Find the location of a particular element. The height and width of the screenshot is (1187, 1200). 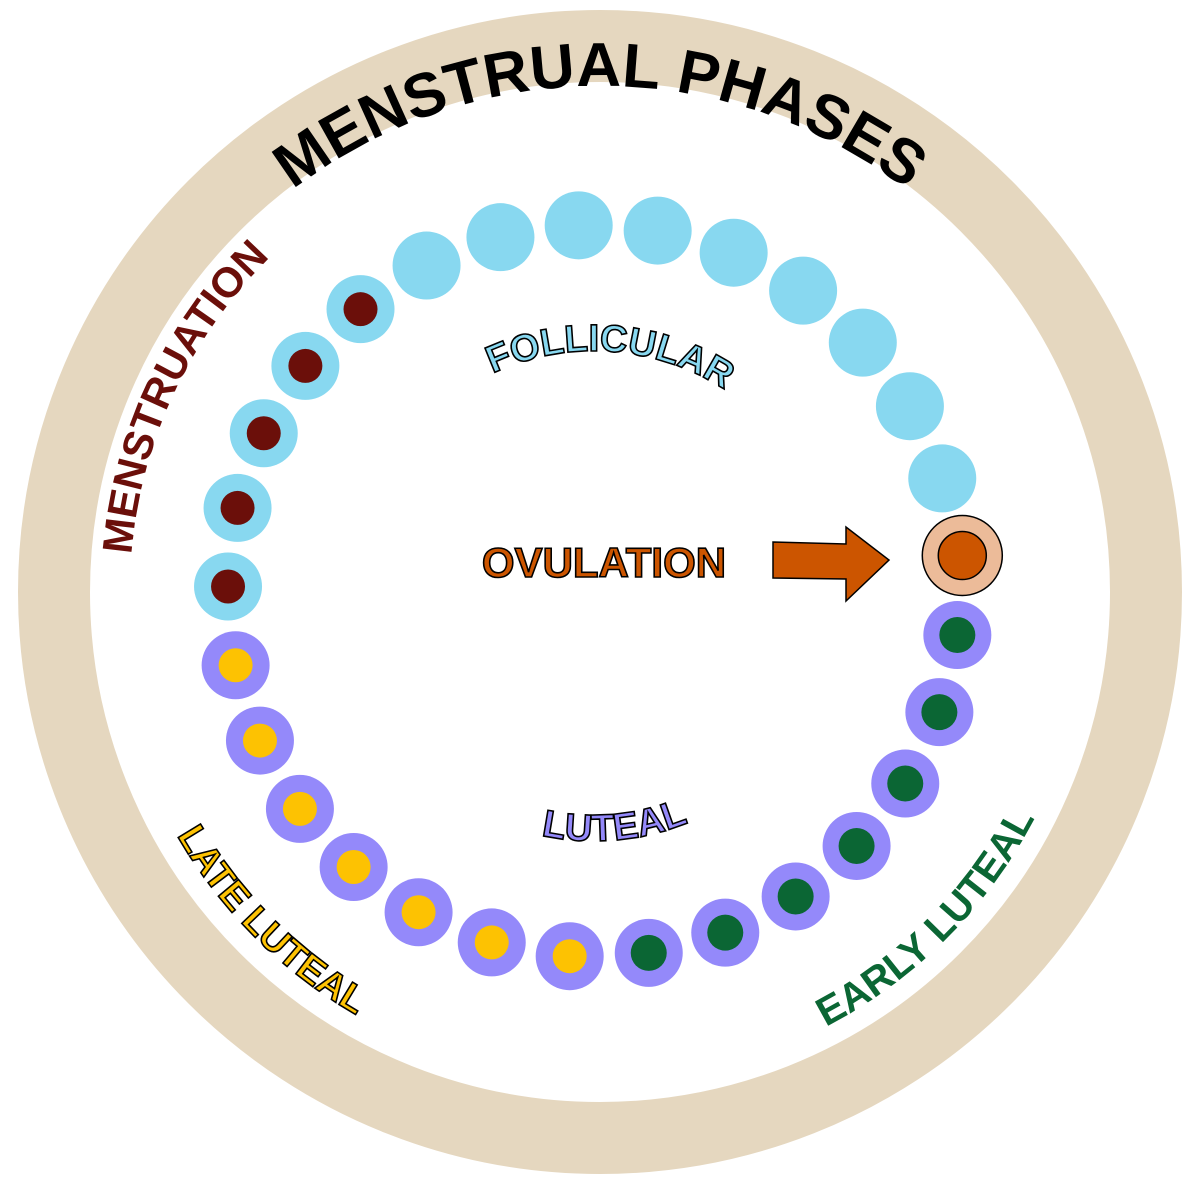

day-circle-ovulation is located at coordinates (962, 555).